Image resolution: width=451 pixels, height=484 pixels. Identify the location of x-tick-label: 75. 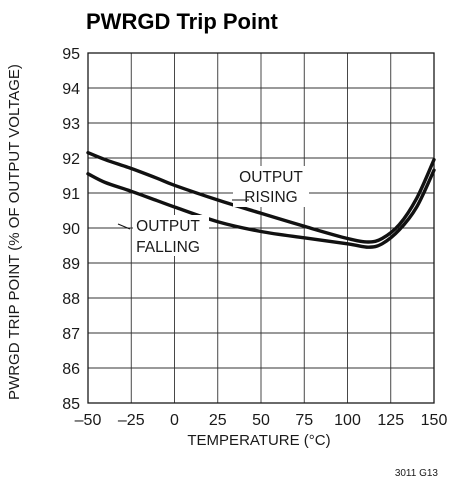
(304, 420).